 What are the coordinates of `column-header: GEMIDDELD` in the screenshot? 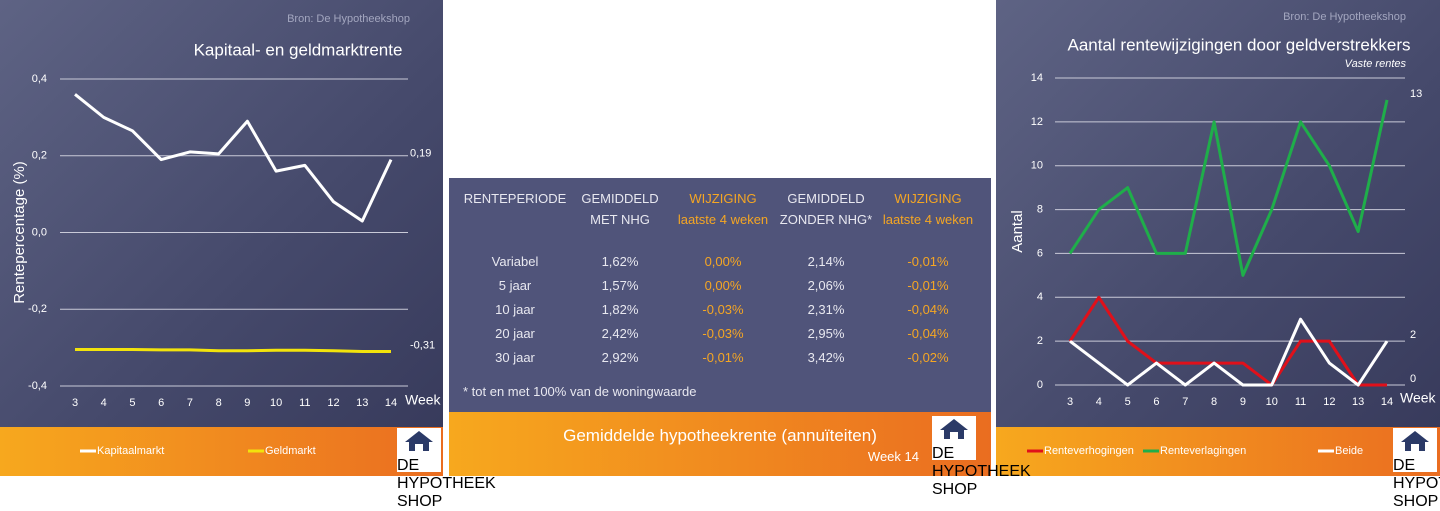 It's located at (826, 198).